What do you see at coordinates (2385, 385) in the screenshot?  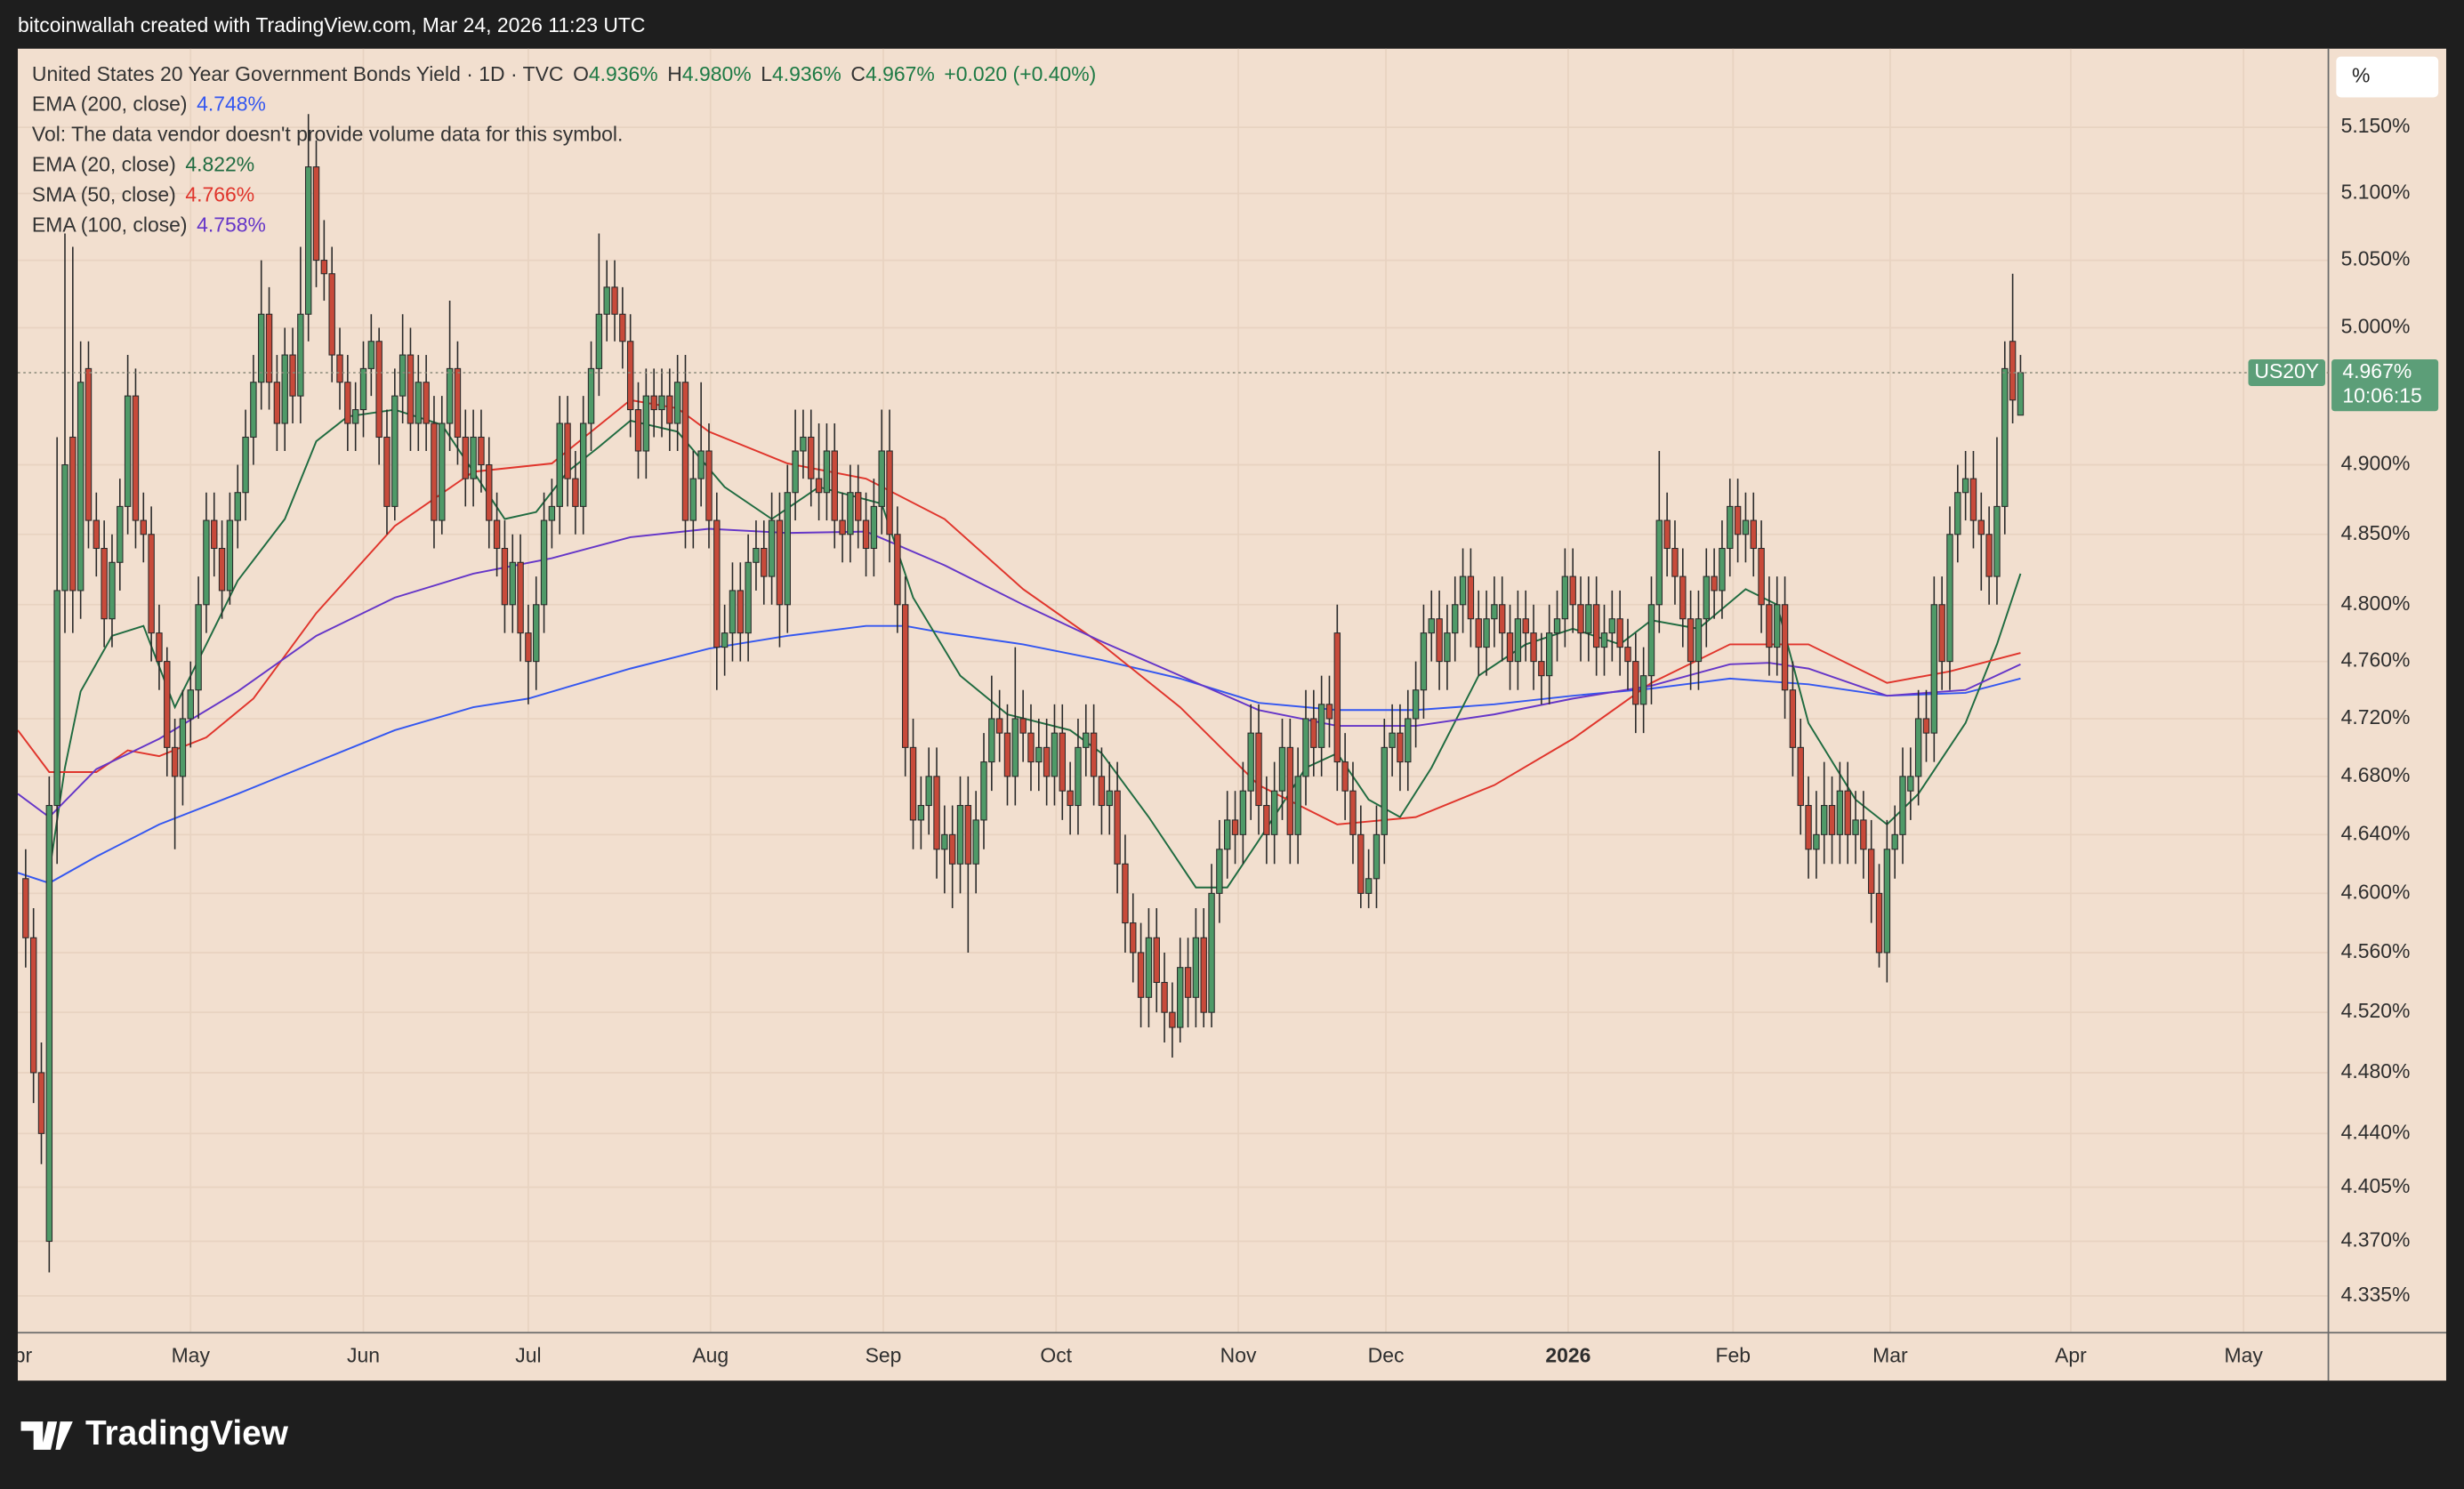 I see `price-badge` at bounding box center [2385, 385].